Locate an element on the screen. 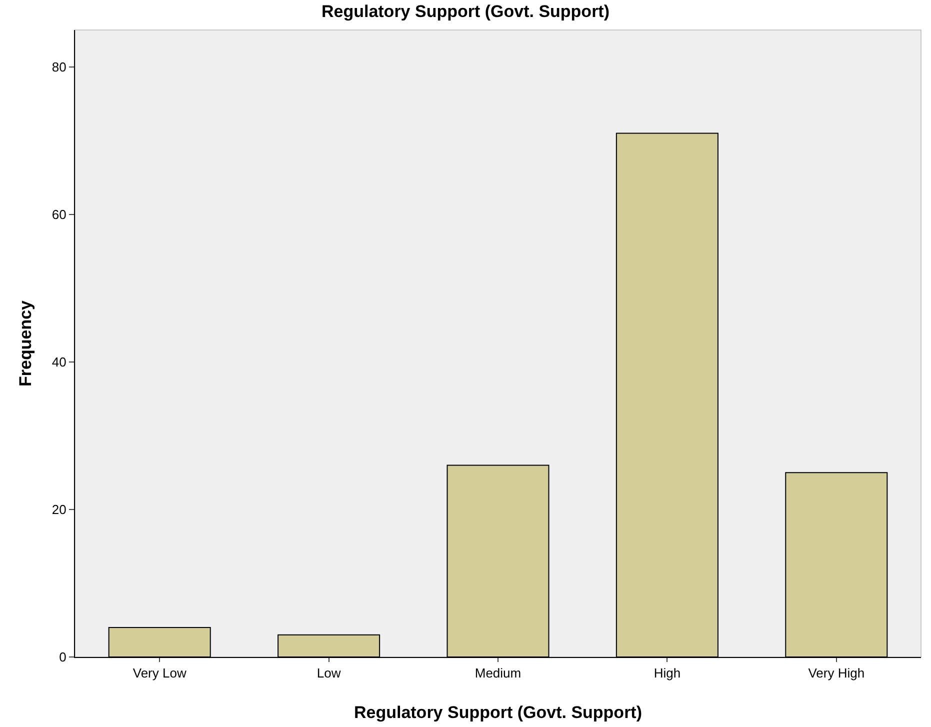  y-axis-title: Frequency is located at coordinates (25, 343).